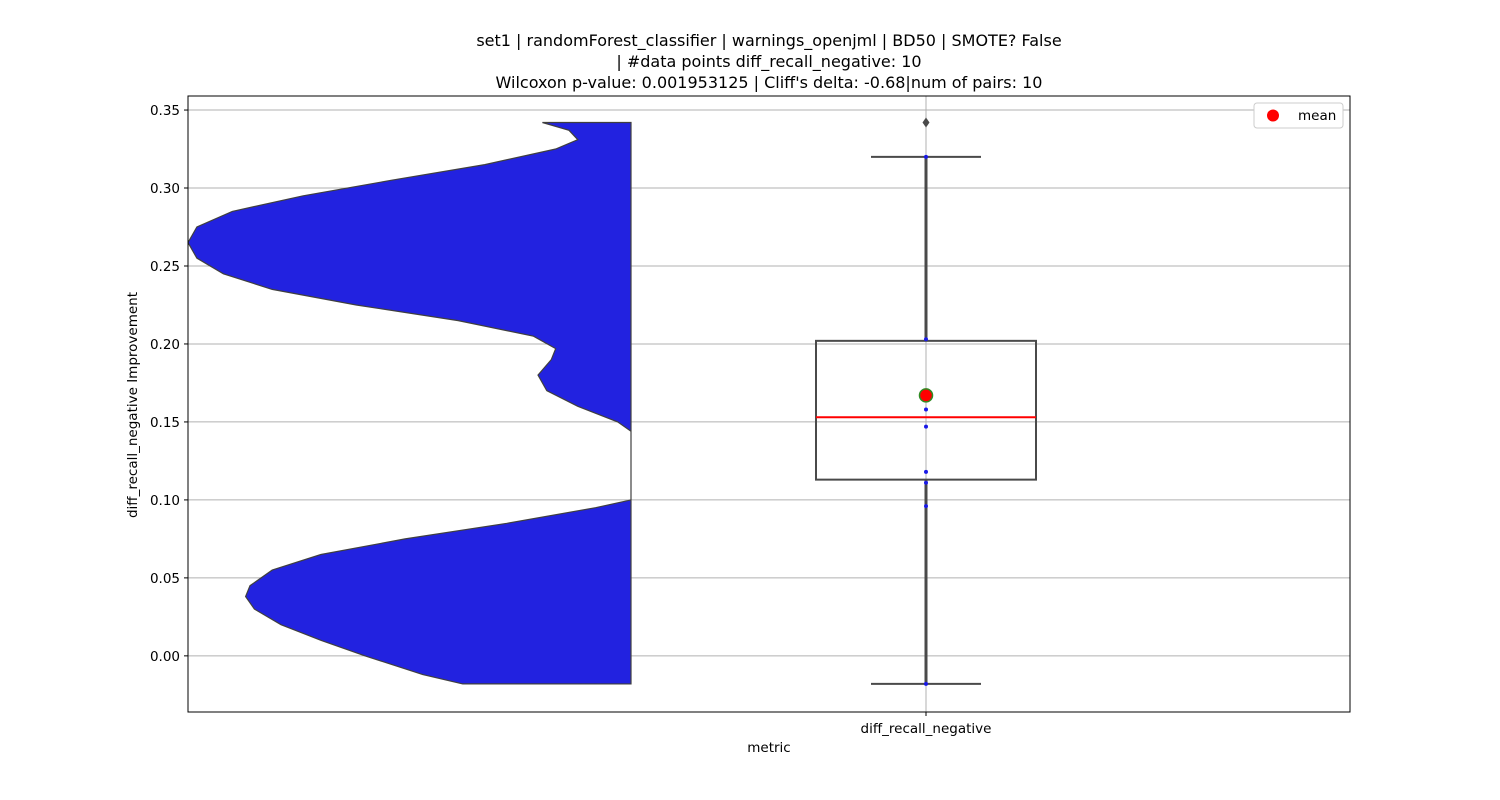 Image resolution: width=1500 pixels, height=800 pixels. I want to click on mean-marker, so click(926, 395).